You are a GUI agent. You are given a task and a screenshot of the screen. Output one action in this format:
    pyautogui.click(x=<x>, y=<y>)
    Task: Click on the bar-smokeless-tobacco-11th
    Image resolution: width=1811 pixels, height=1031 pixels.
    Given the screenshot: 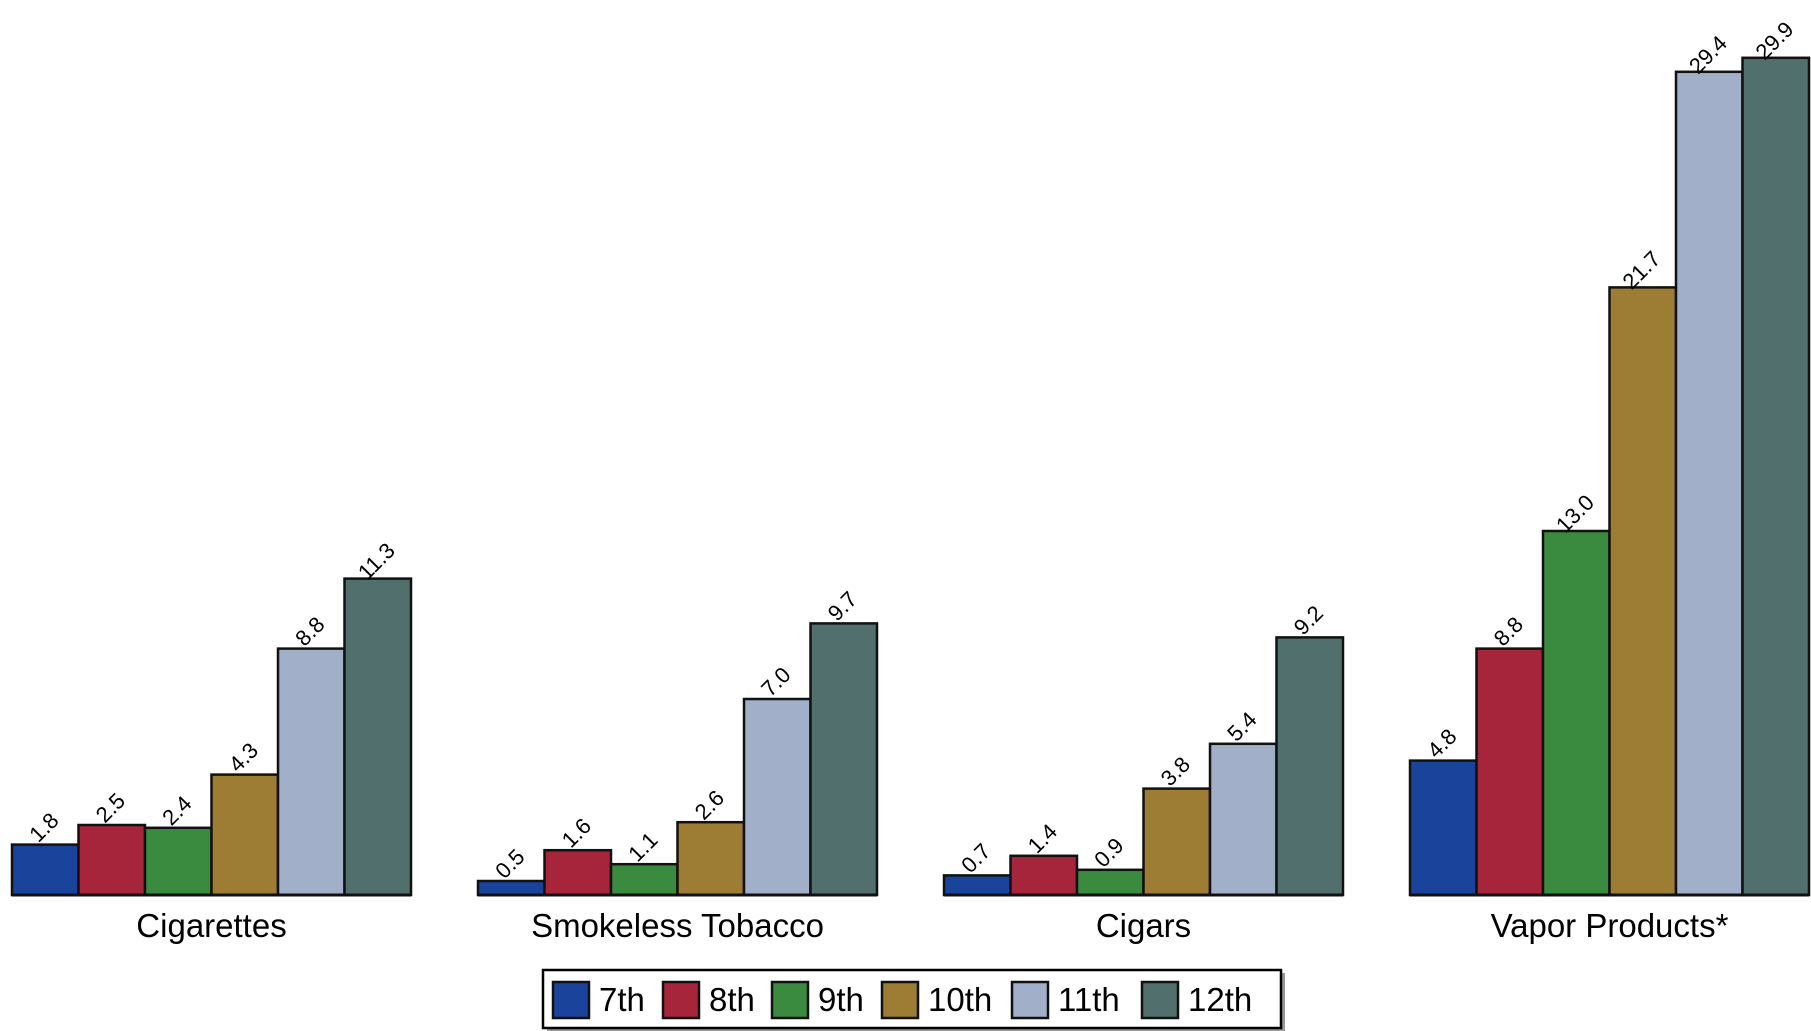 What is the action you would take?
    pyautogui.click(x=777, y=797)
    